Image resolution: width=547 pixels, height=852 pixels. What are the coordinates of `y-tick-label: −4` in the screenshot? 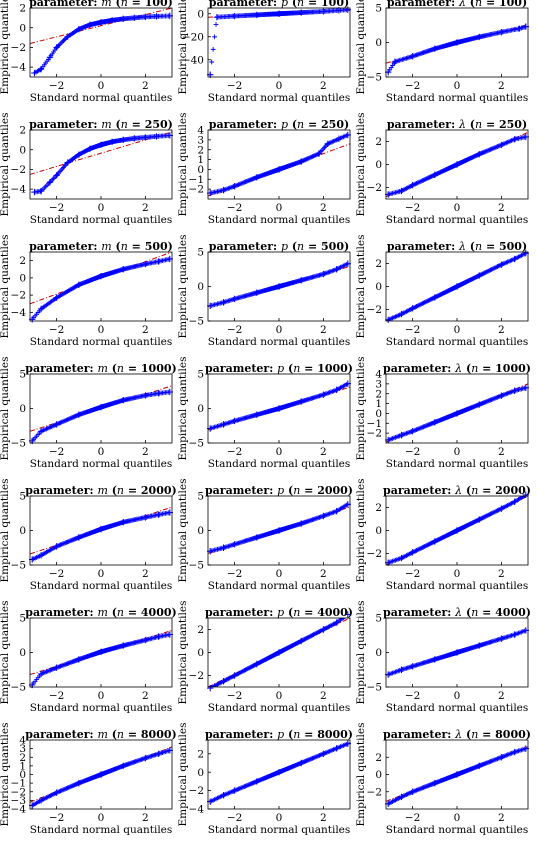 It's located at (19, 68).